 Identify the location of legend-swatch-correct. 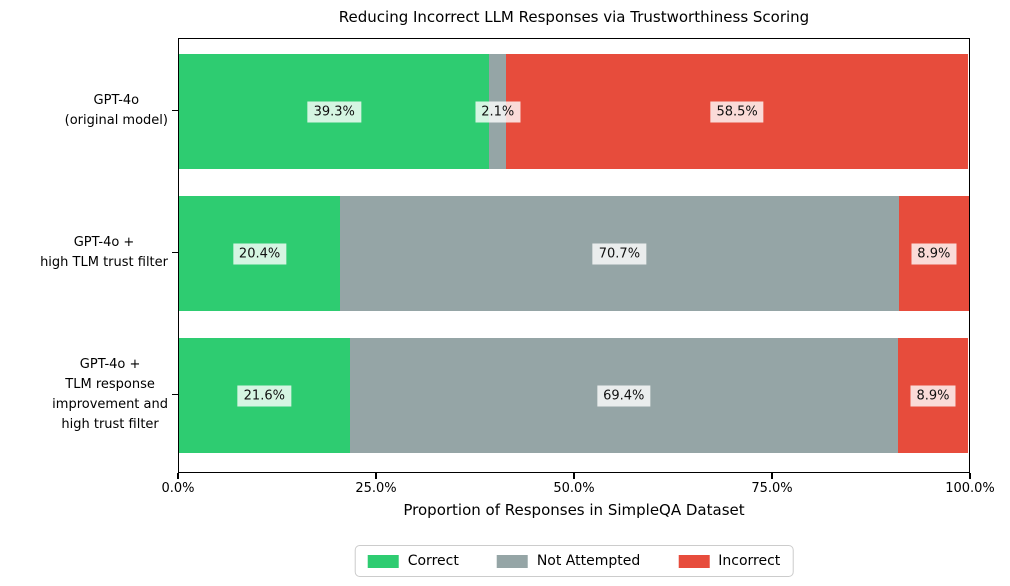
(383, 561).